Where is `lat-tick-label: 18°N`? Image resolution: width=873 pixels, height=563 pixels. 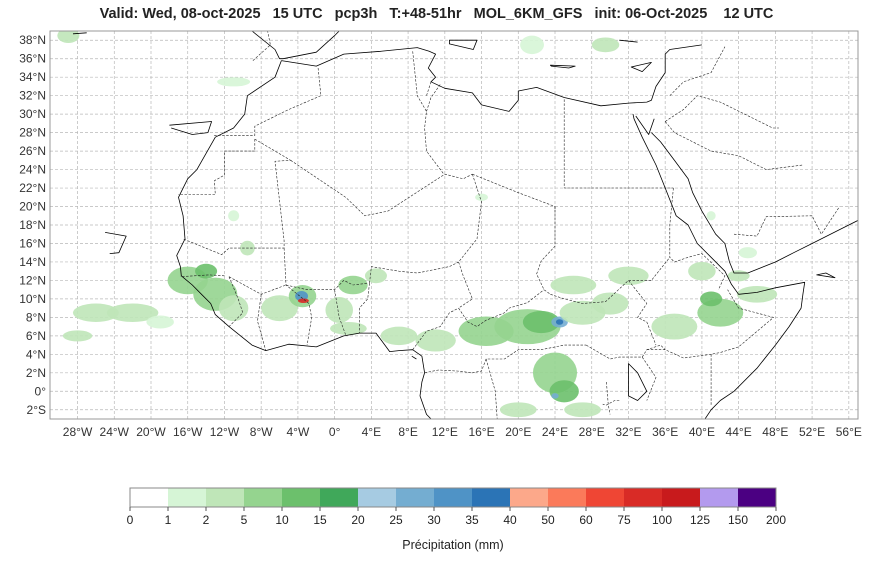 lat-tick-label: 18°N is located at coordinates (32, 225).